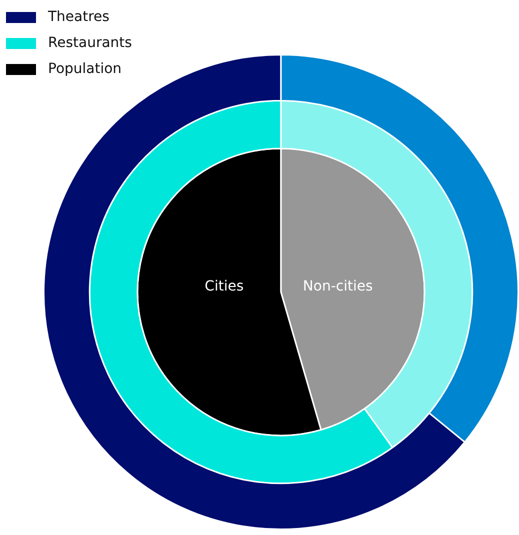 This screenshot has width=519, height=535. I want to click on legend-label: Population, so click(85, 69).